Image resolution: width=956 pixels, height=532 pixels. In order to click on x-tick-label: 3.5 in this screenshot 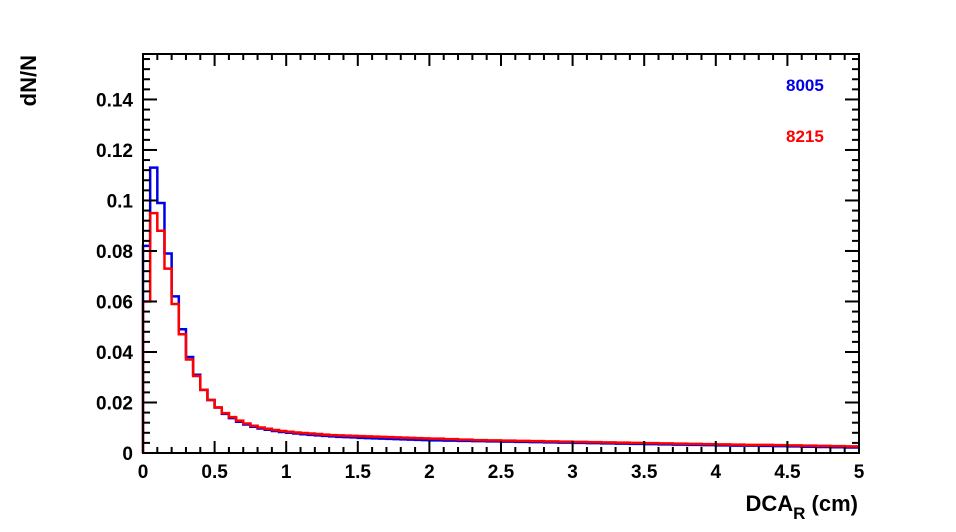, I will do `click(644, 472)`.